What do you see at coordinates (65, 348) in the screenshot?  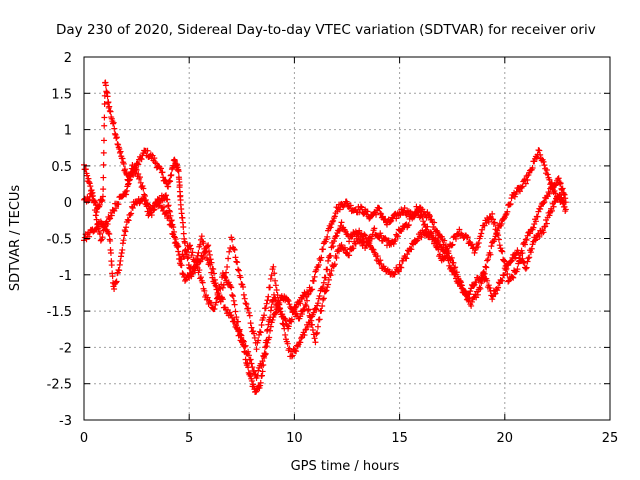 I see `y-tick-label: -2` at bounding box center [65, 348].